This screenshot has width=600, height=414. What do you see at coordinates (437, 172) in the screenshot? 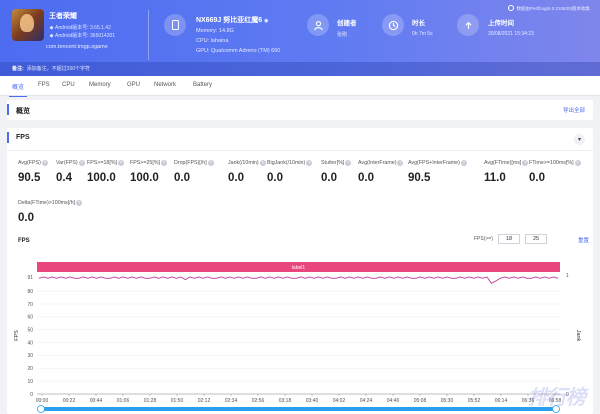
I see `metric-9: Avg(FPS+InterFrame)? 90.5` at bounding box center [437, 172].